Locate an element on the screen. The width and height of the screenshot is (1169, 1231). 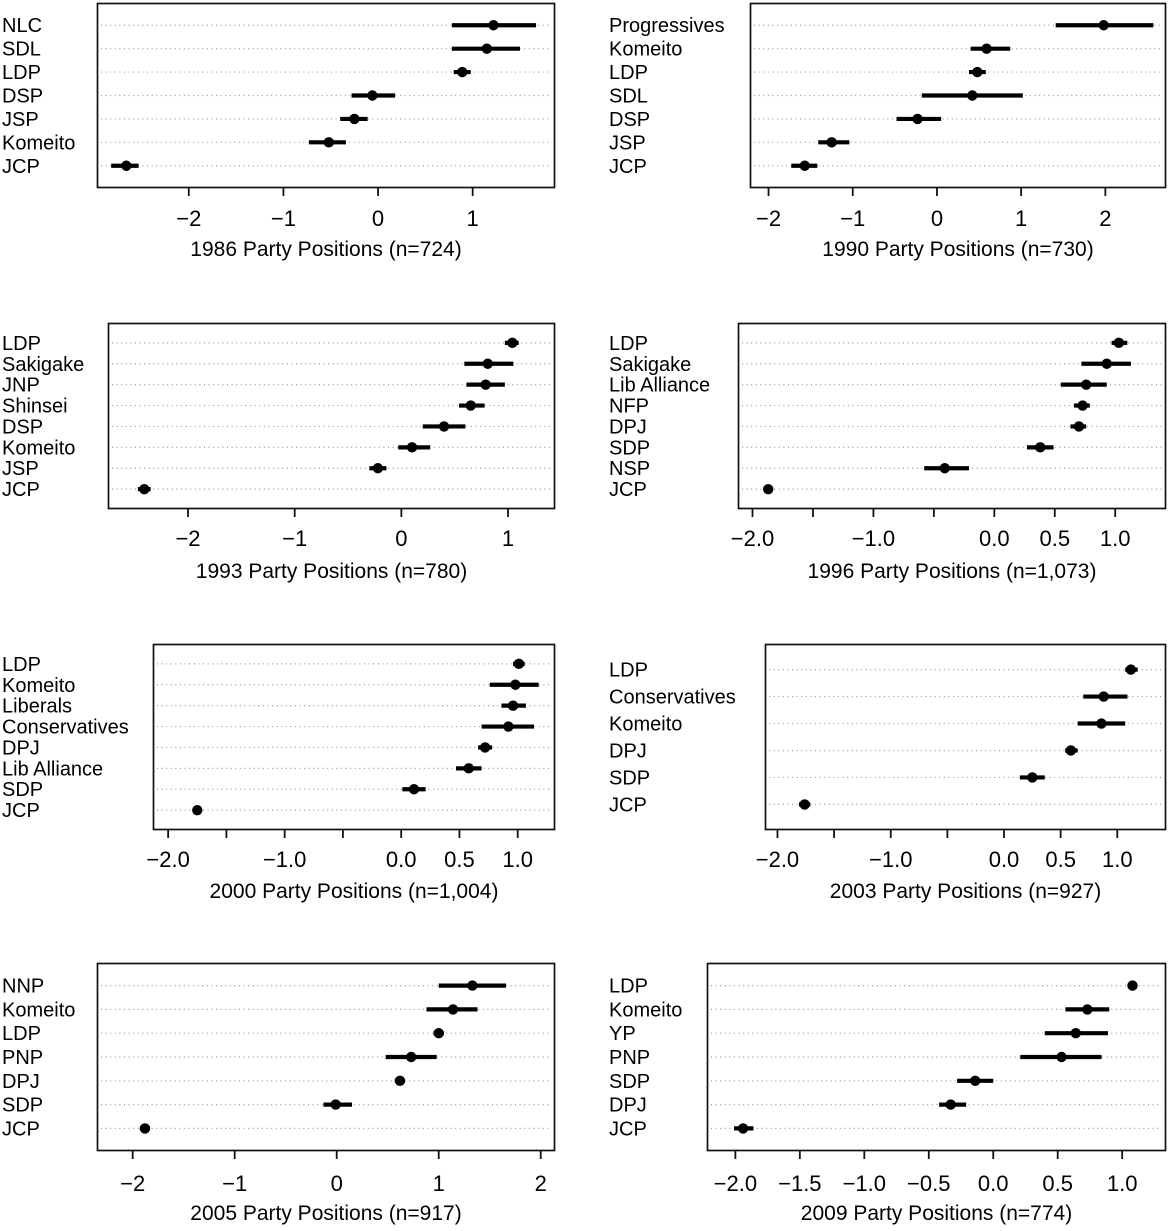
party-label: DSP is located at coordinates (22, 427).